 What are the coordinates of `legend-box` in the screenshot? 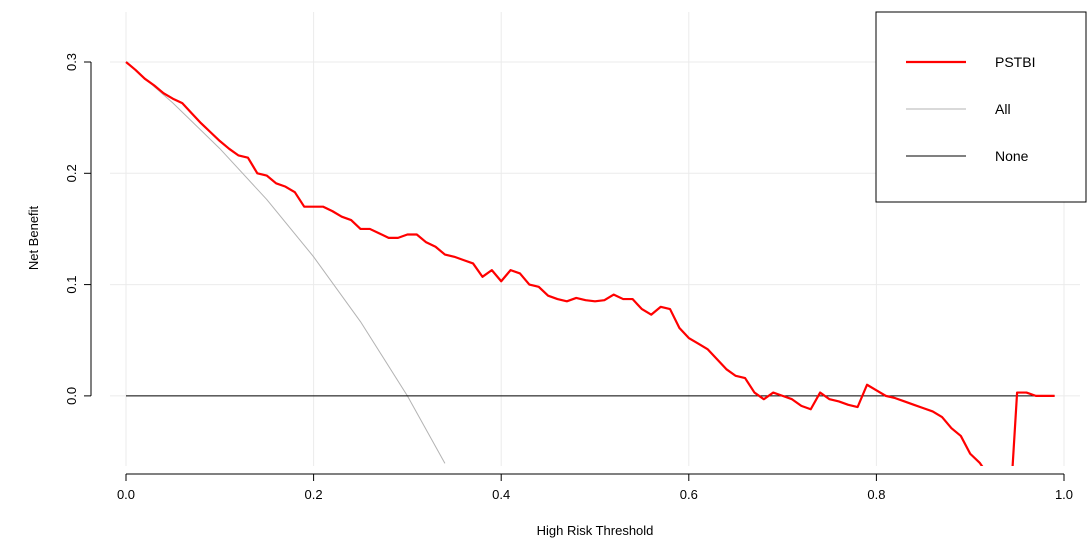 It's located at (981, 107).